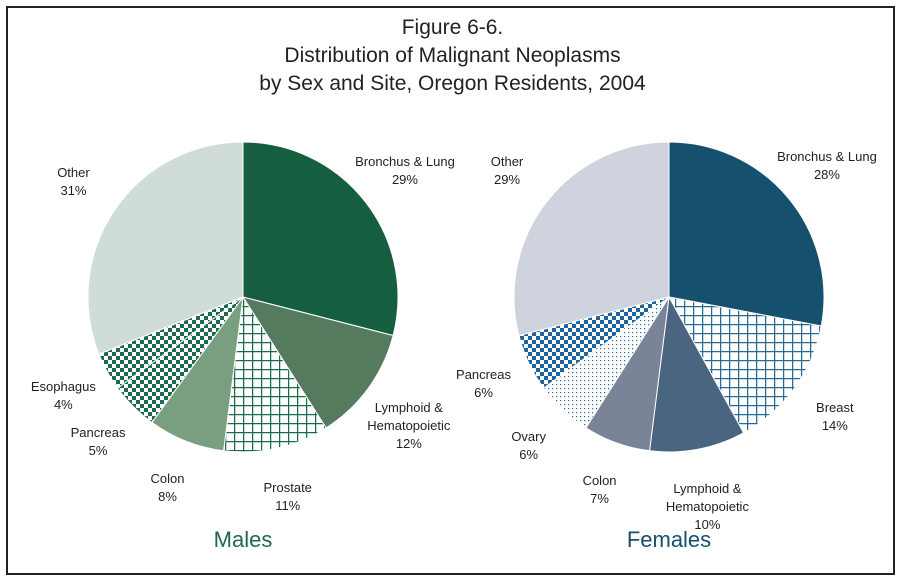  What do you see at coordinates (405, 171) in the screenshot?
I see `slice-label: Bronchus & Lung 29%` at bounding box center [405, 171].